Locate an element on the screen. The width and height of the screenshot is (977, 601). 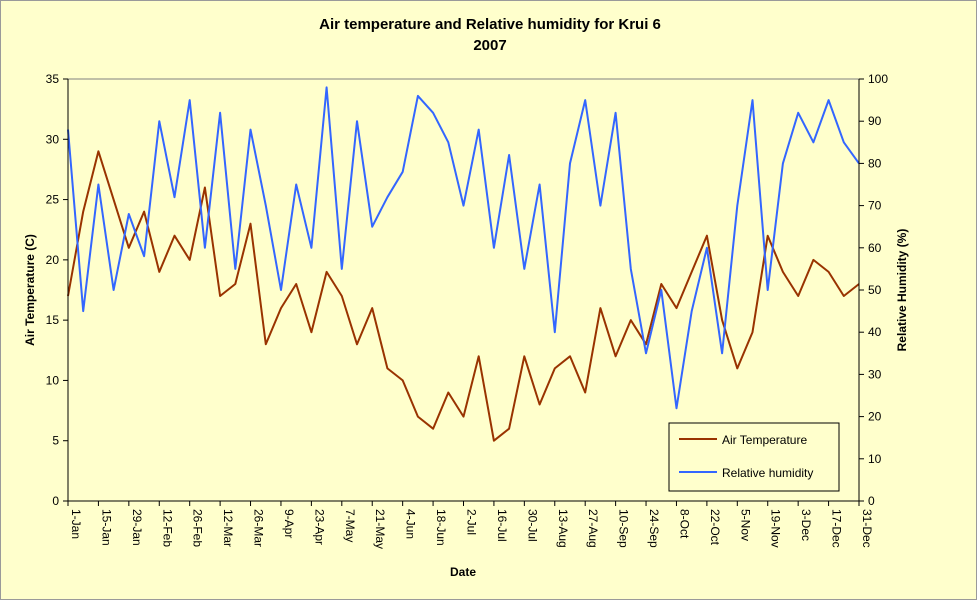
x-tick-label: 16-Jul is located at coordinates (502, 525).